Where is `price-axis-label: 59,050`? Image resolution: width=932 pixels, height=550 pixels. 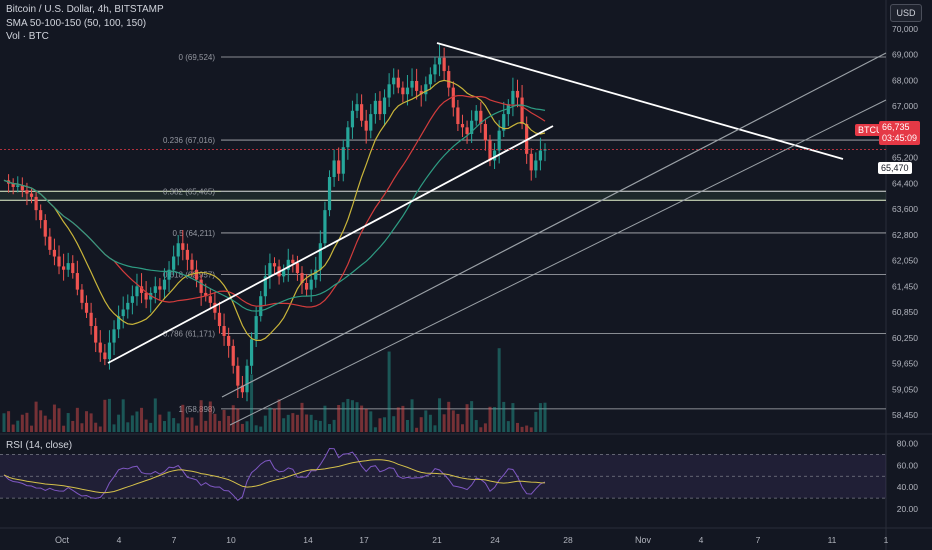
price-axis-label: 59,050 is located at coordinates (905, 389).